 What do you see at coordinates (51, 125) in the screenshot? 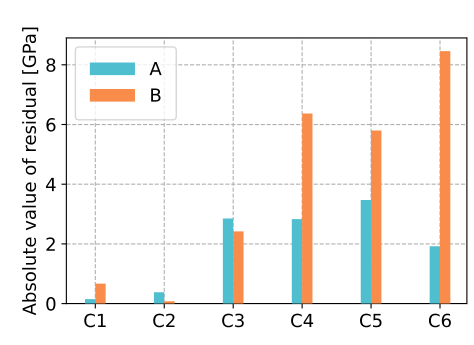
I see `y-tick-label: 6` at bounding box center [51, 125].